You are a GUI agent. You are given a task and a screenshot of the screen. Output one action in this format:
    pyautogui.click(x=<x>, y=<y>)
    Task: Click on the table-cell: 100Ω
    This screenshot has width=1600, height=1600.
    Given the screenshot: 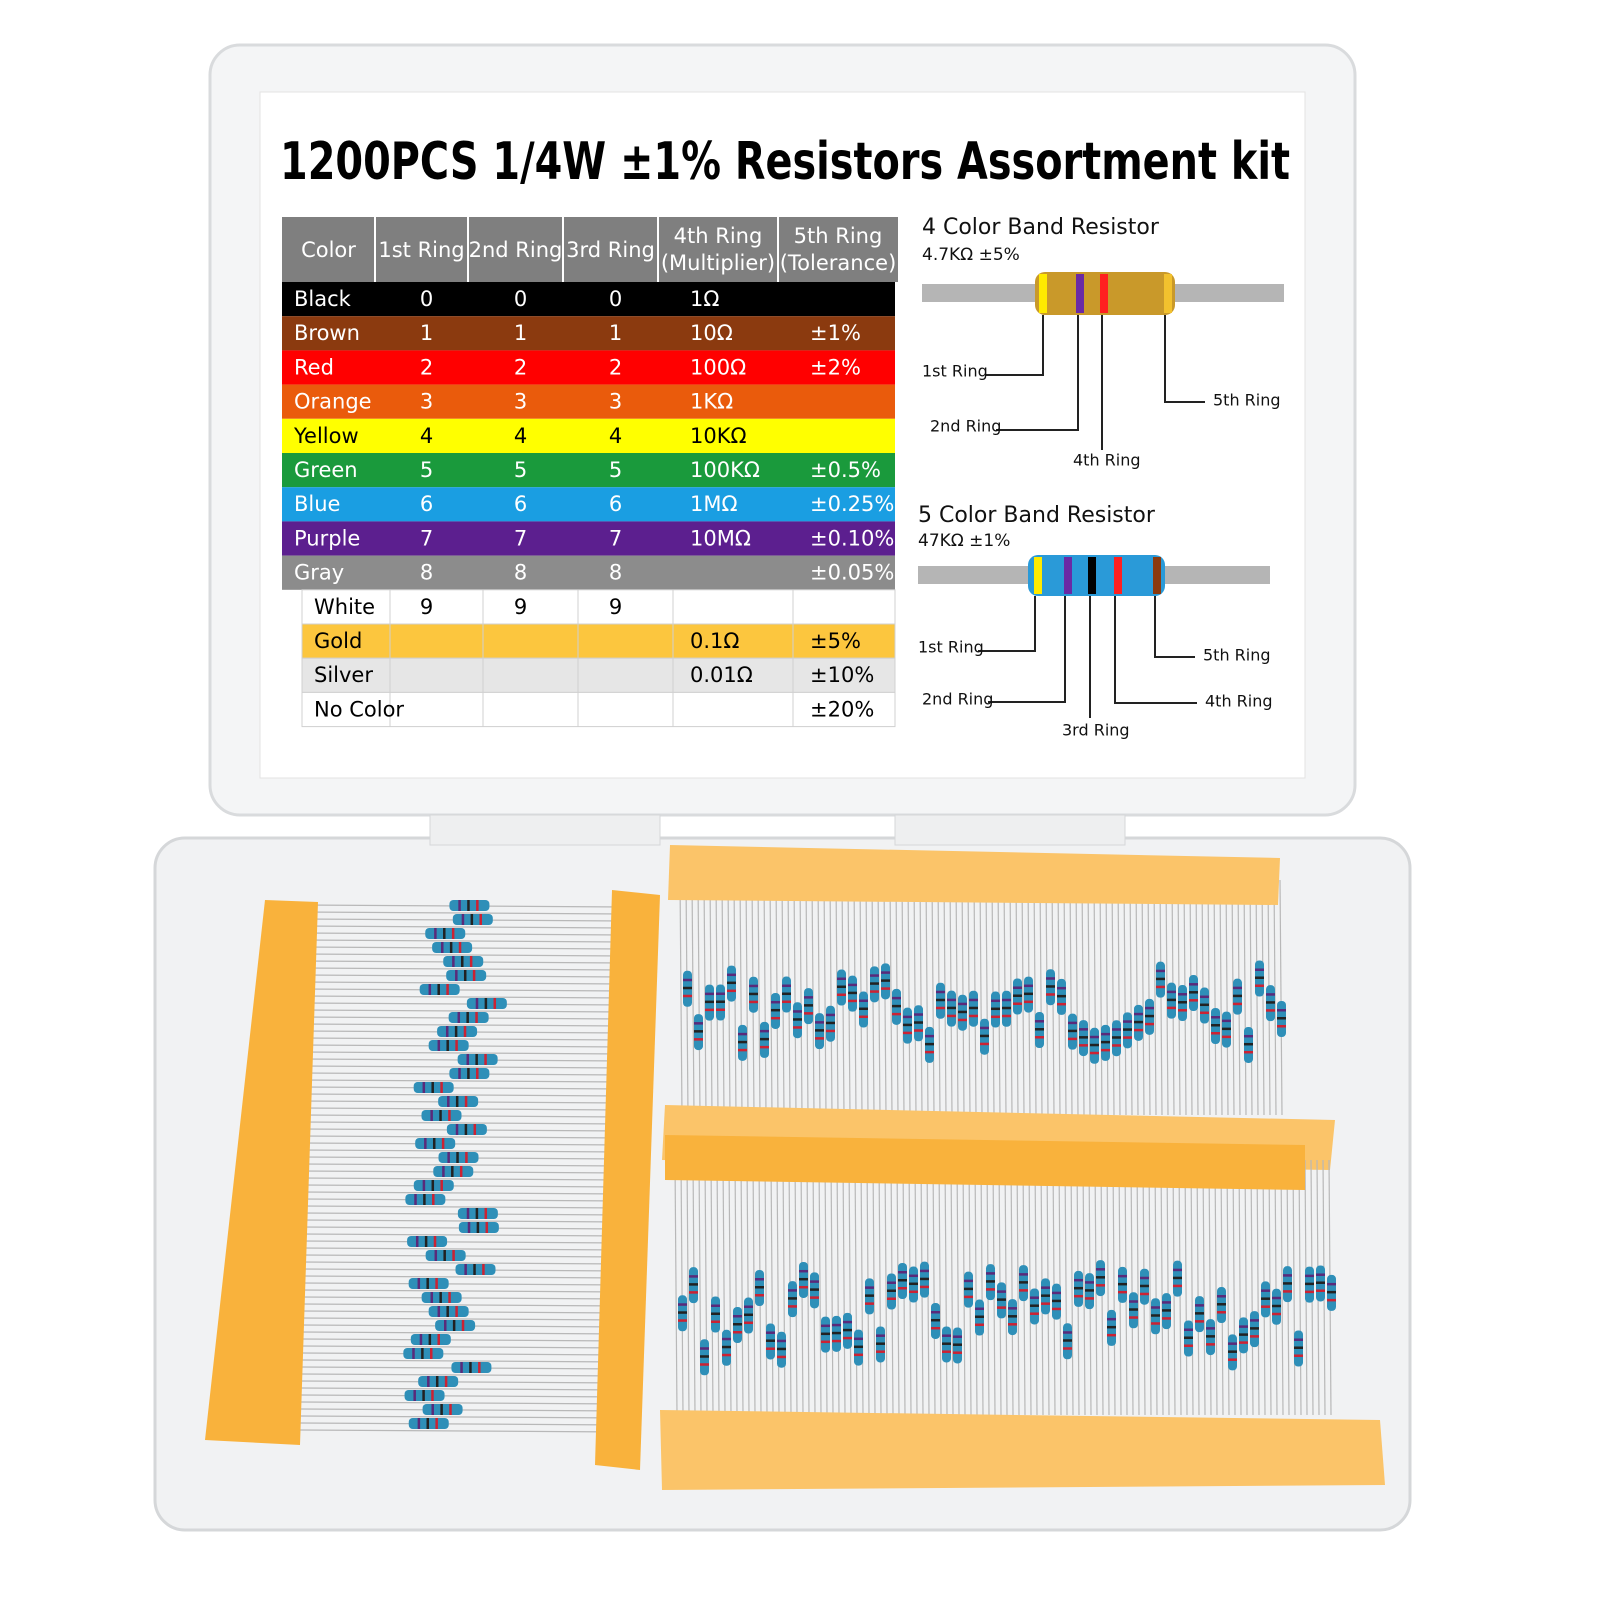 What is the action you would take?
    pyautogui.click(x=718, y=367)
    